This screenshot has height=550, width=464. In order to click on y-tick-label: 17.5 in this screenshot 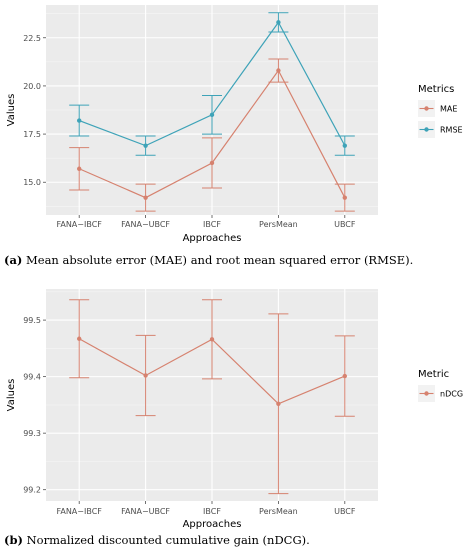, I will do `click(32, 134)`.